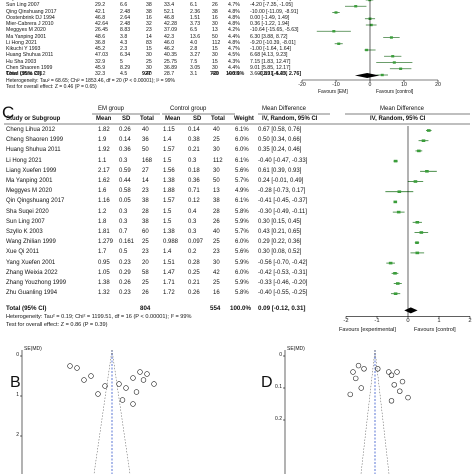 The width and height of the screenshot is (474, 474). I want to click on c-total-em: 36, so click(145, 140).